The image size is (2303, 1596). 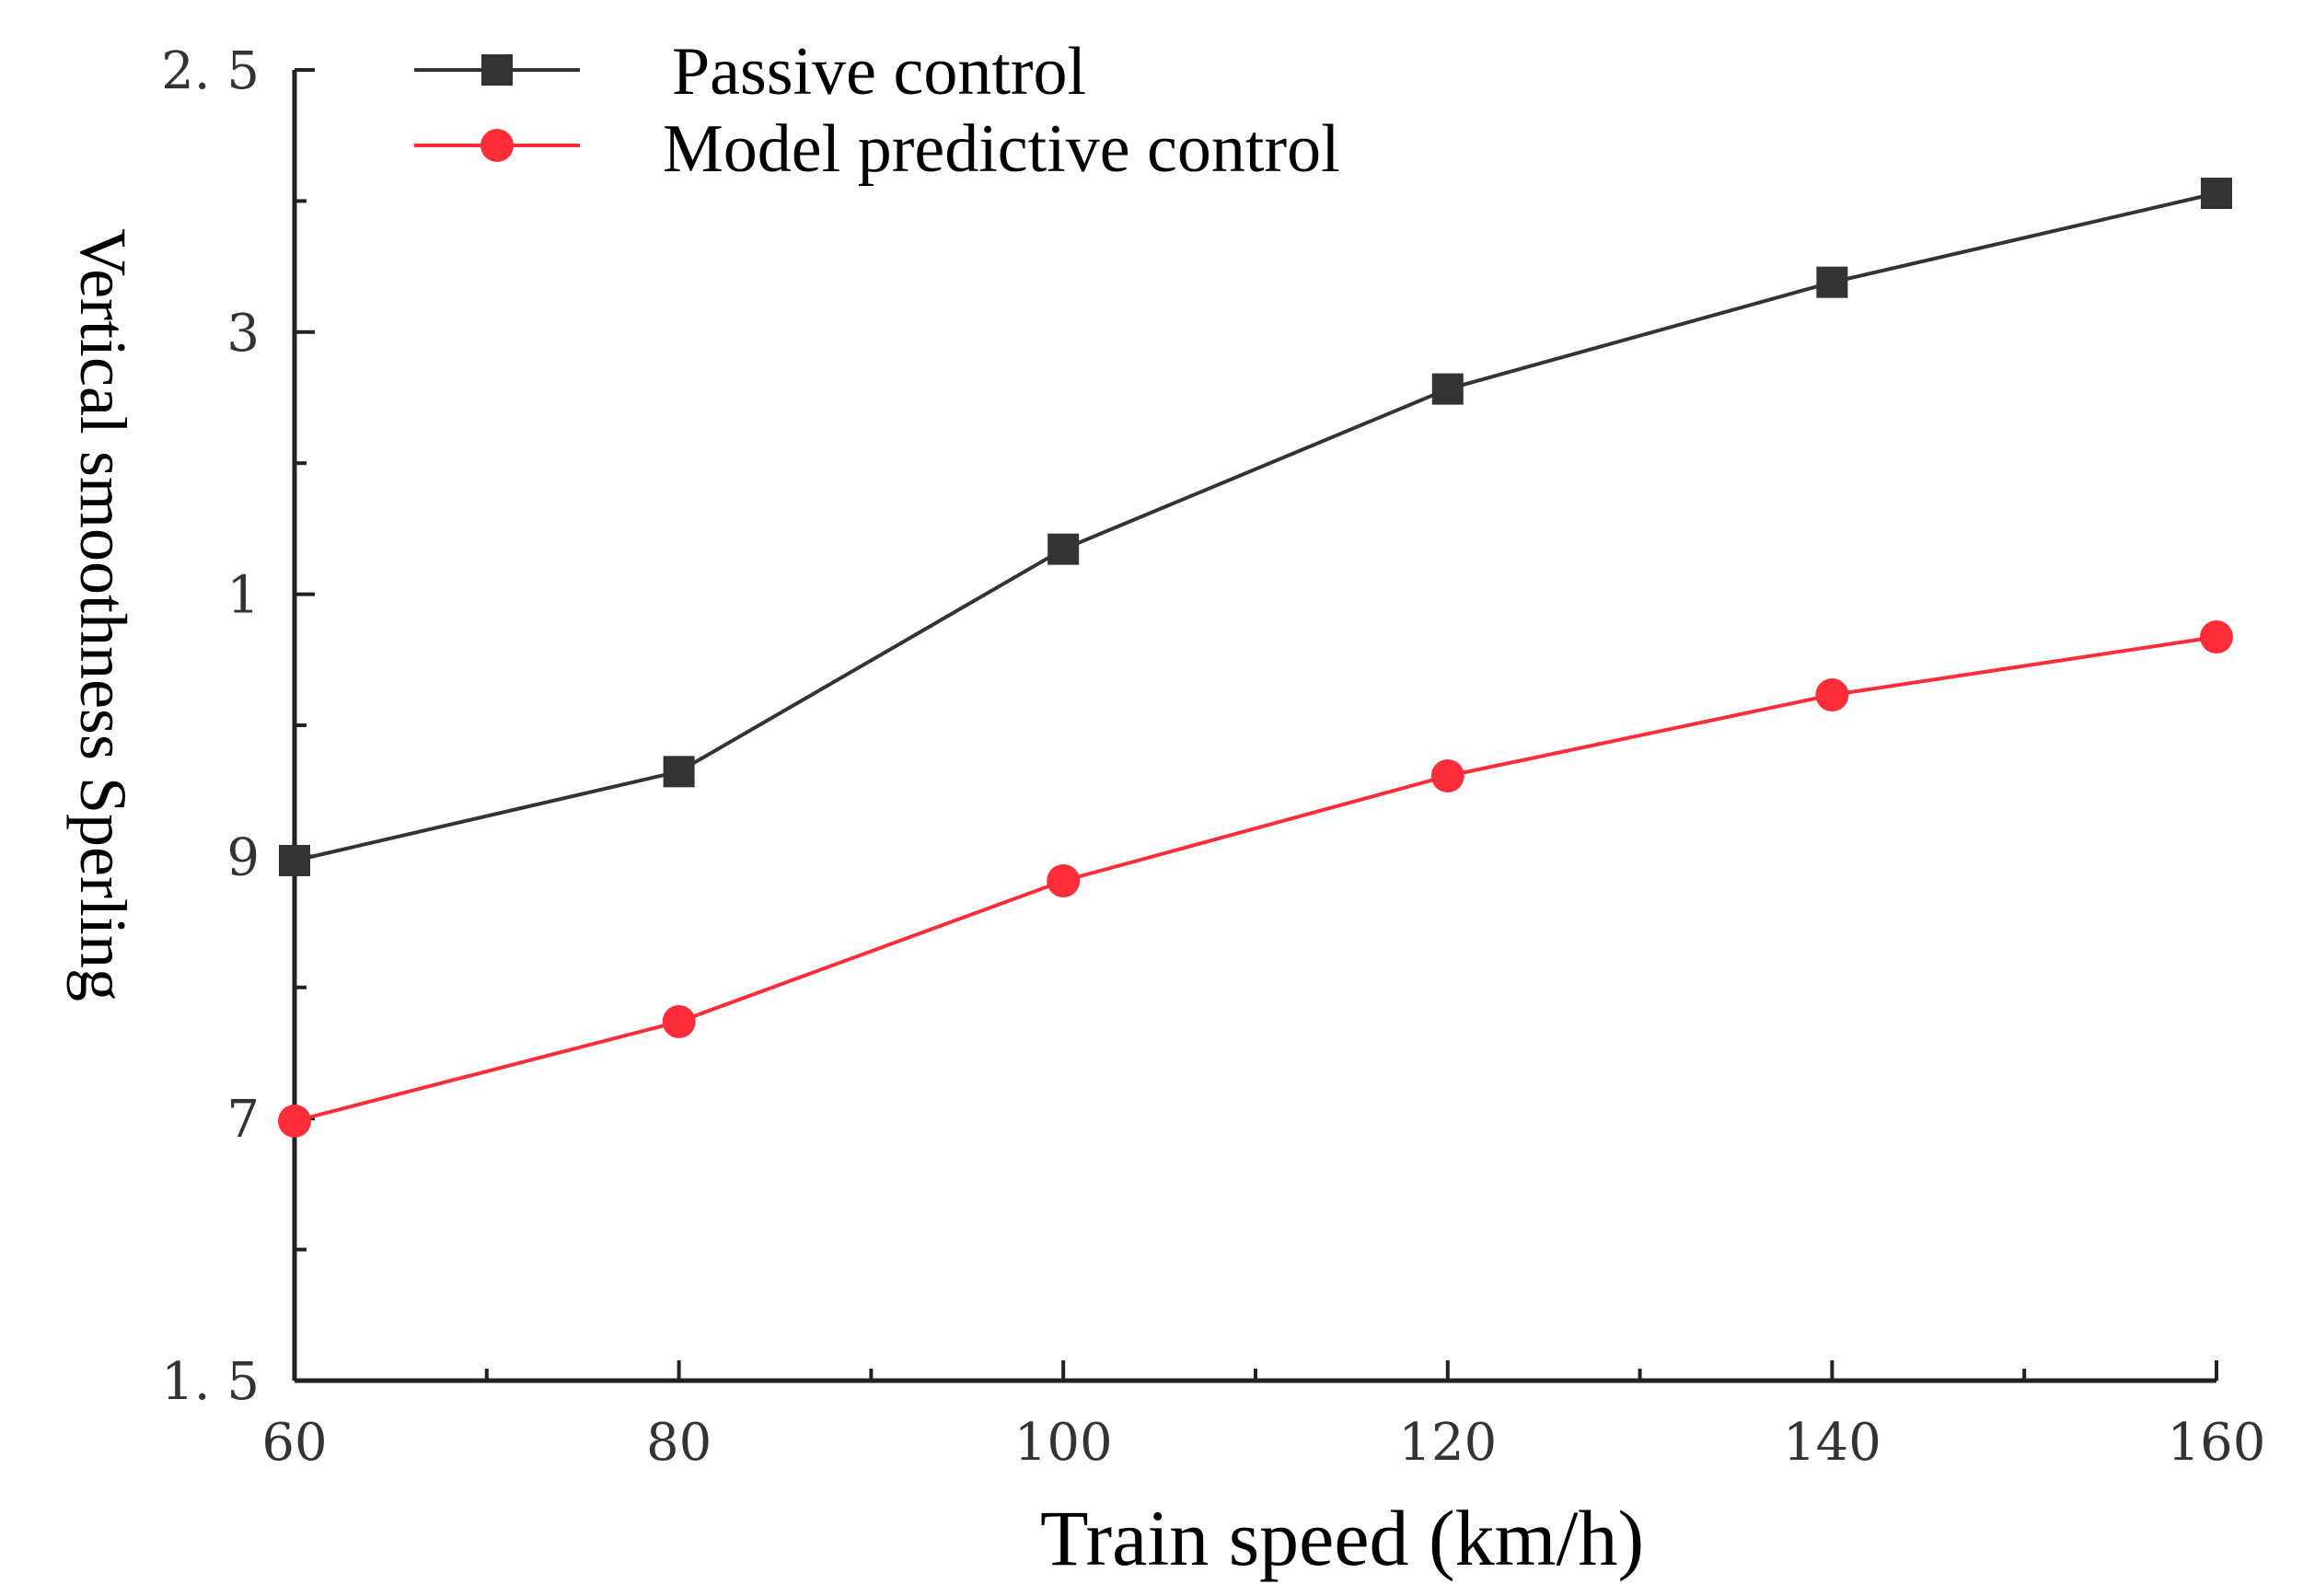 What do you see at coordinates (1832, 1443) in the screenshot?
I see `x-tick-label: 140` at bounding box center [1832, 1443].